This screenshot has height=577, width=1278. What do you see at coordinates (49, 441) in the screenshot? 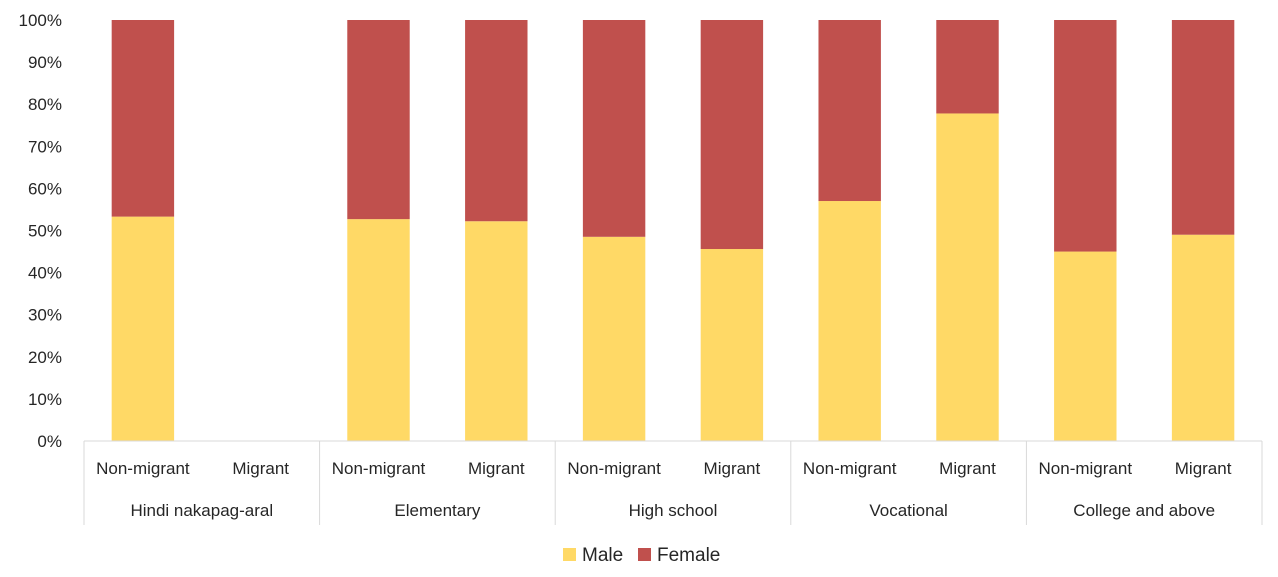
I see `y-tick-label: 0%` at bounding box center [49, 441].